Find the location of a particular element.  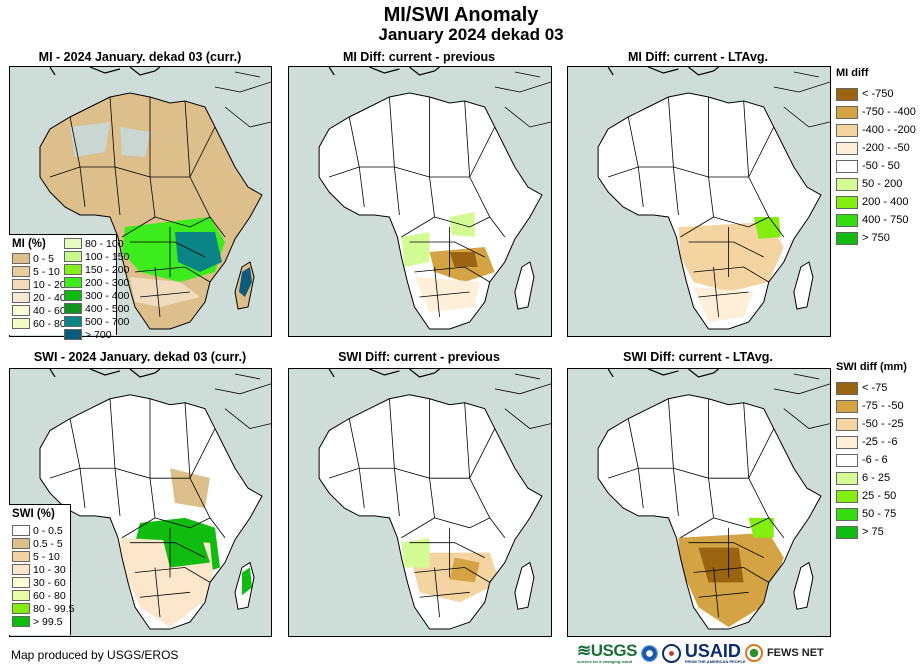

map-panel-mi-diff-previous is located at coordinates (420, 201).